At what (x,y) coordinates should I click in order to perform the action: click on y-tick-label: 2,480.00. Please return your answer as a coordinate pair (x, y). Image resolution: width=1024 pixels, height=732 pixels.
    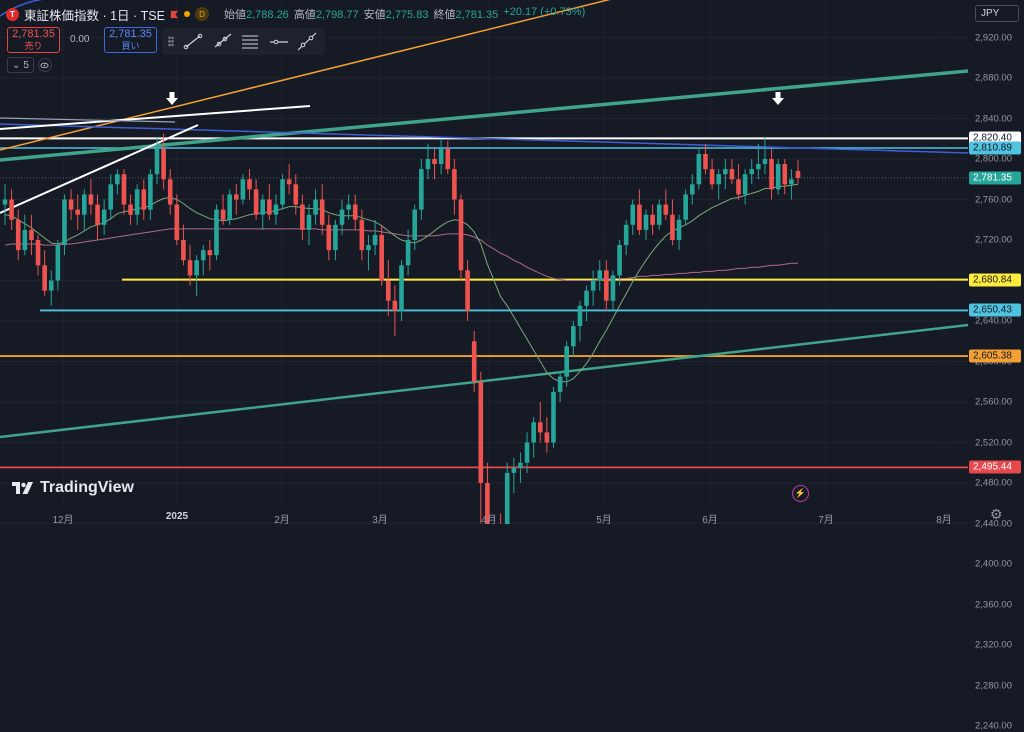
    Looking at the image, I should click on (993, 483).